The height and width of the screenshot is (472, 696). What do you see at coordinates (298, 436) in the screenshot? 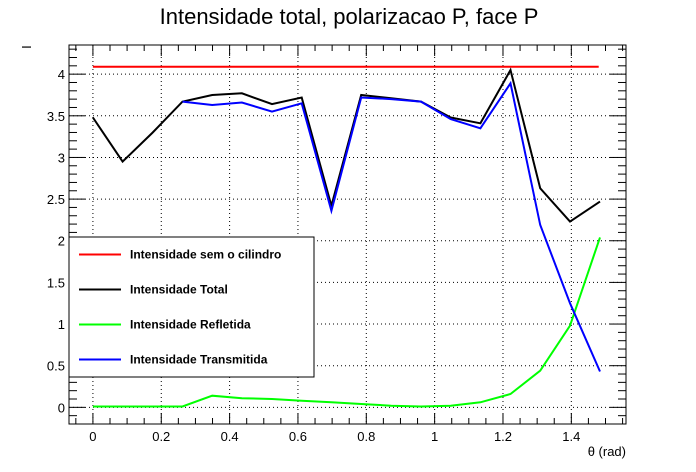
I see `x-tick-label: 0.6` at bounding box center [298, 436].